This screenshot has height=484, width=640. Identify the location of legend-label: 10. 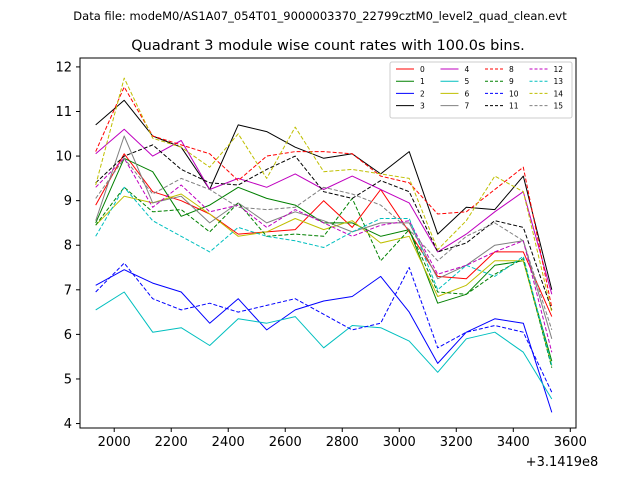
(514, 93).